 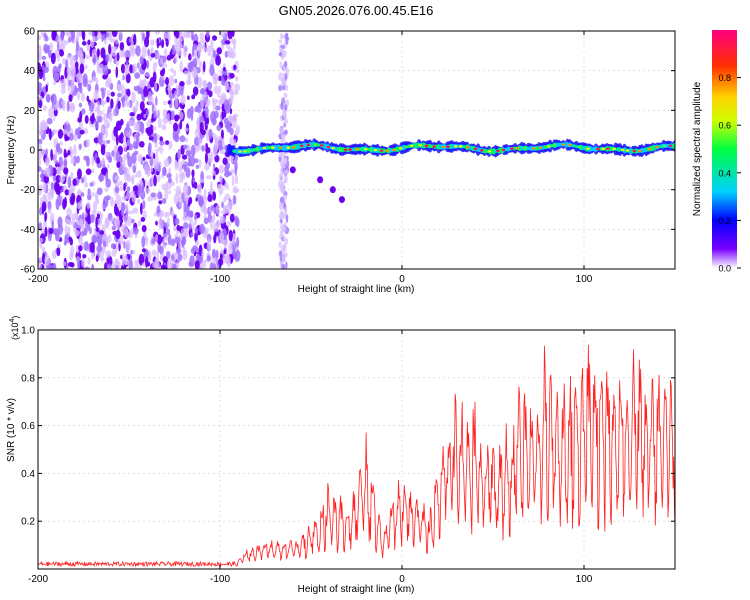 What do you see at coordinates (724, 269) in the screenshot?
I see `colorbar-tick-label: 0.0` at bounding box center [724, 269].